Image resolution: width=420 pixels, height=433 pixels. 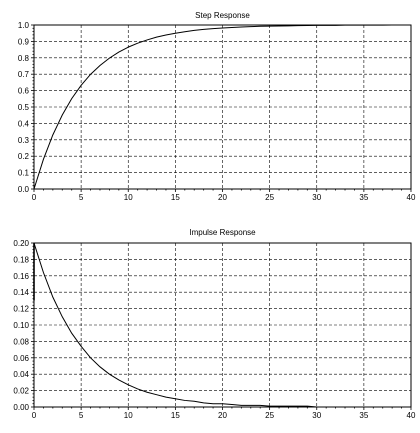 What do you see at coordinates (21, 358) in the screenshot?
I see `impulse-y-tick-label: 0.06` at bounding box center [21, 358].